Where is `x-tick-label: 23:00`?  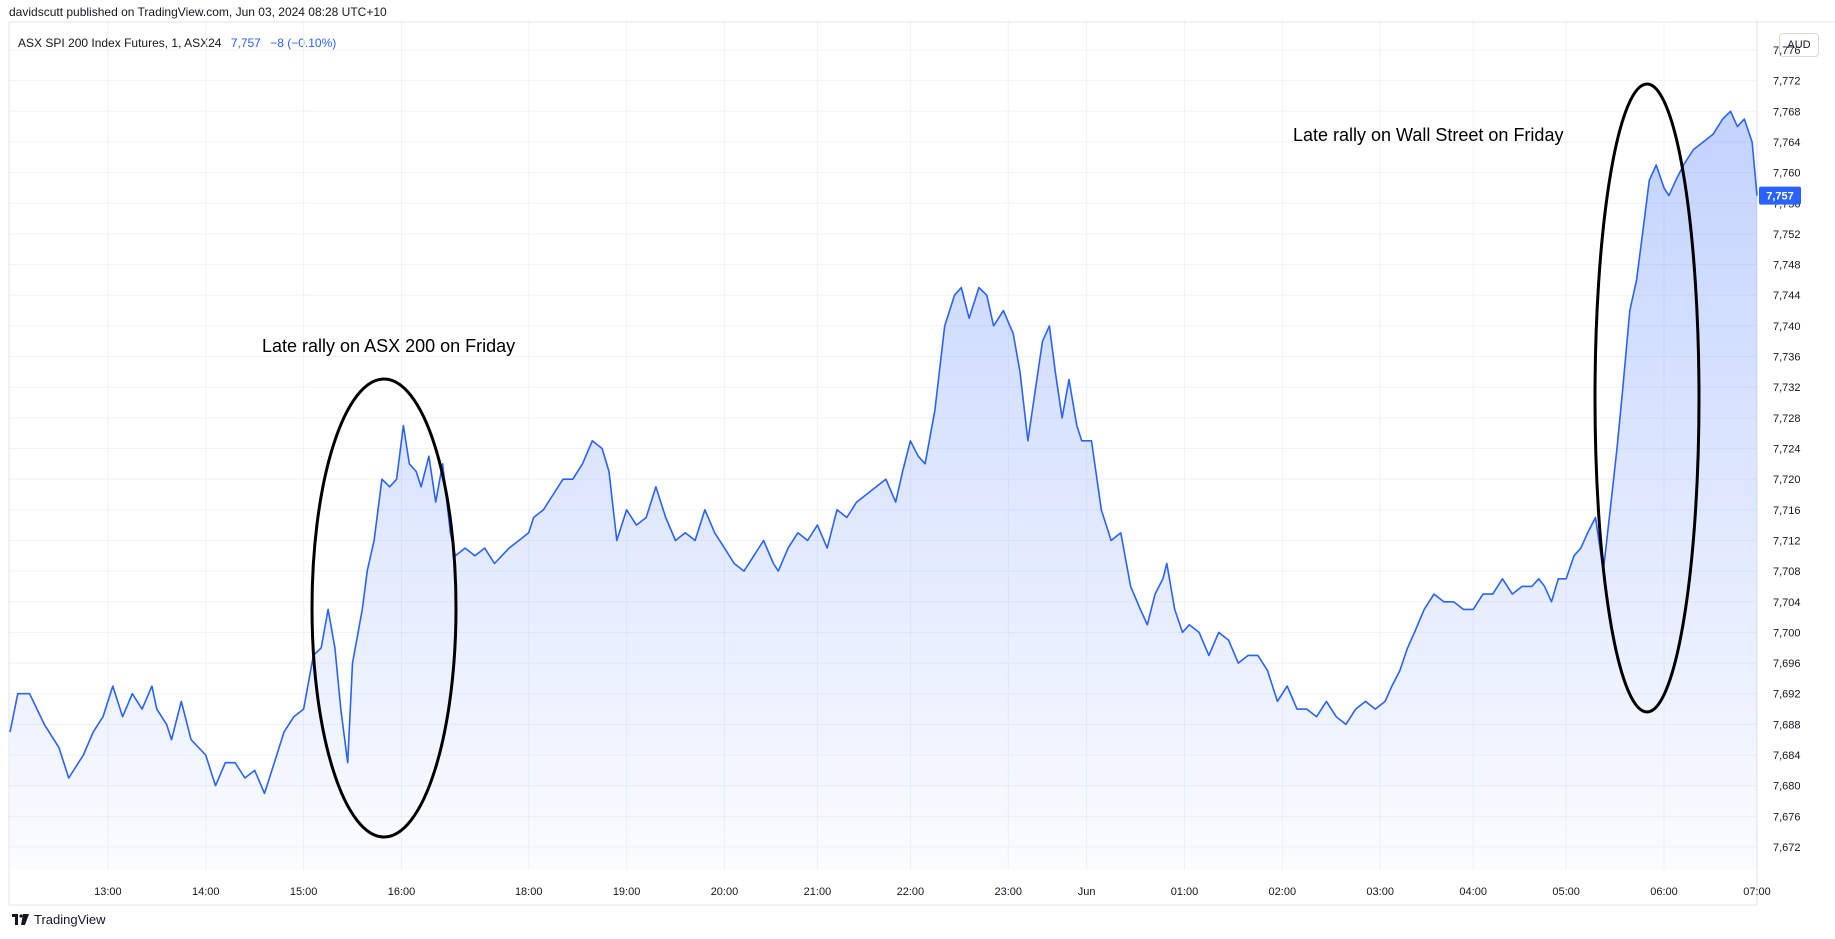
x-tick-label: 23:00 is located at coordinates (1009, 892).